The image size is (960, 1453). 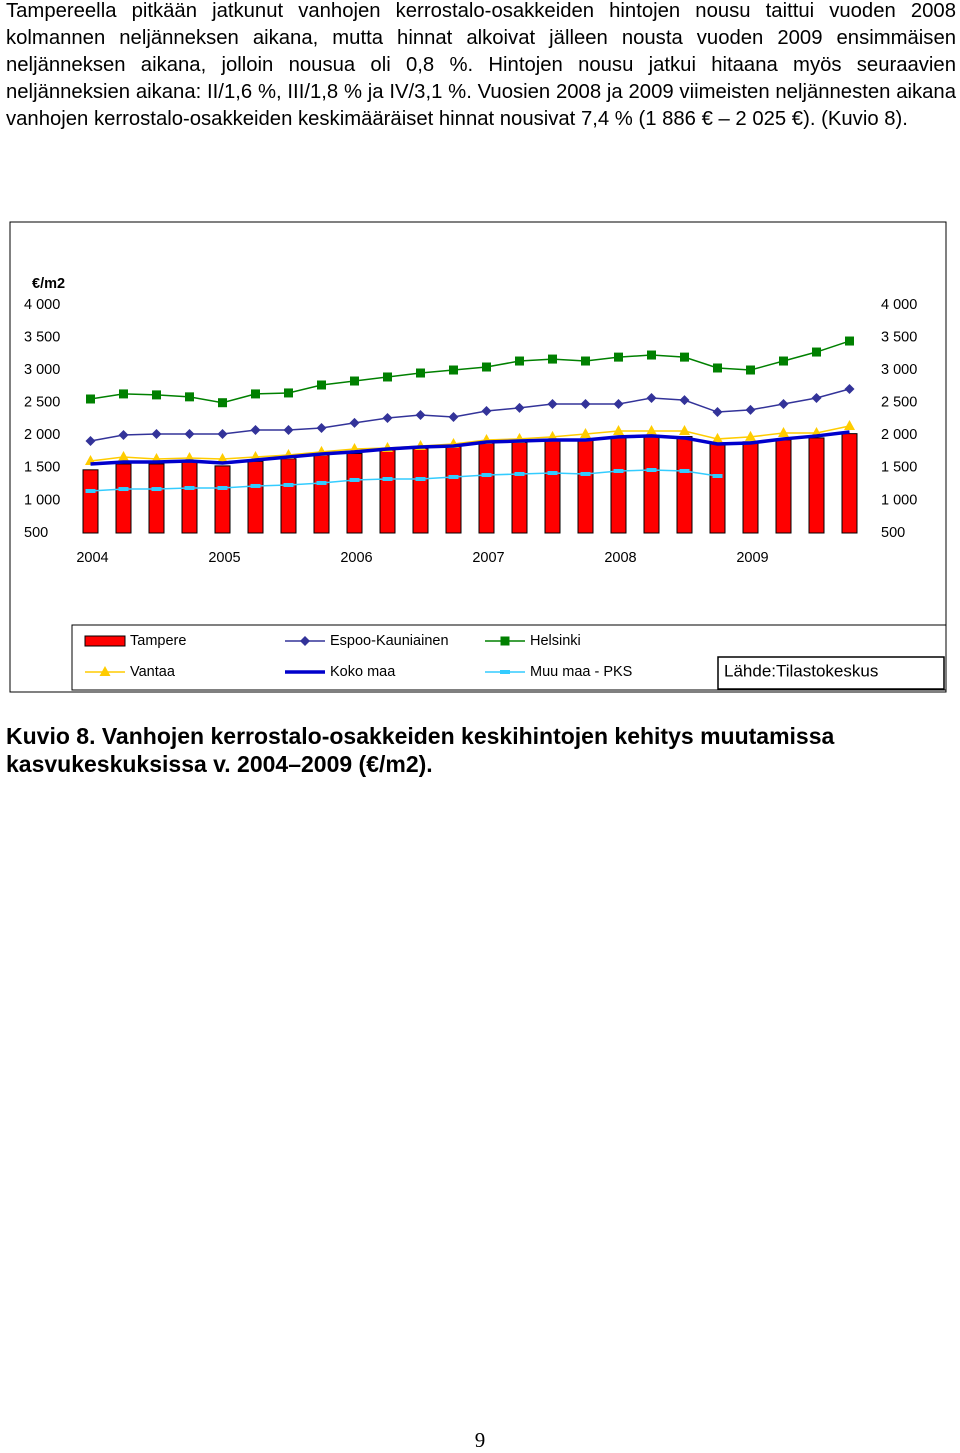 I want to click on source-box, so click(x=831, y=673).